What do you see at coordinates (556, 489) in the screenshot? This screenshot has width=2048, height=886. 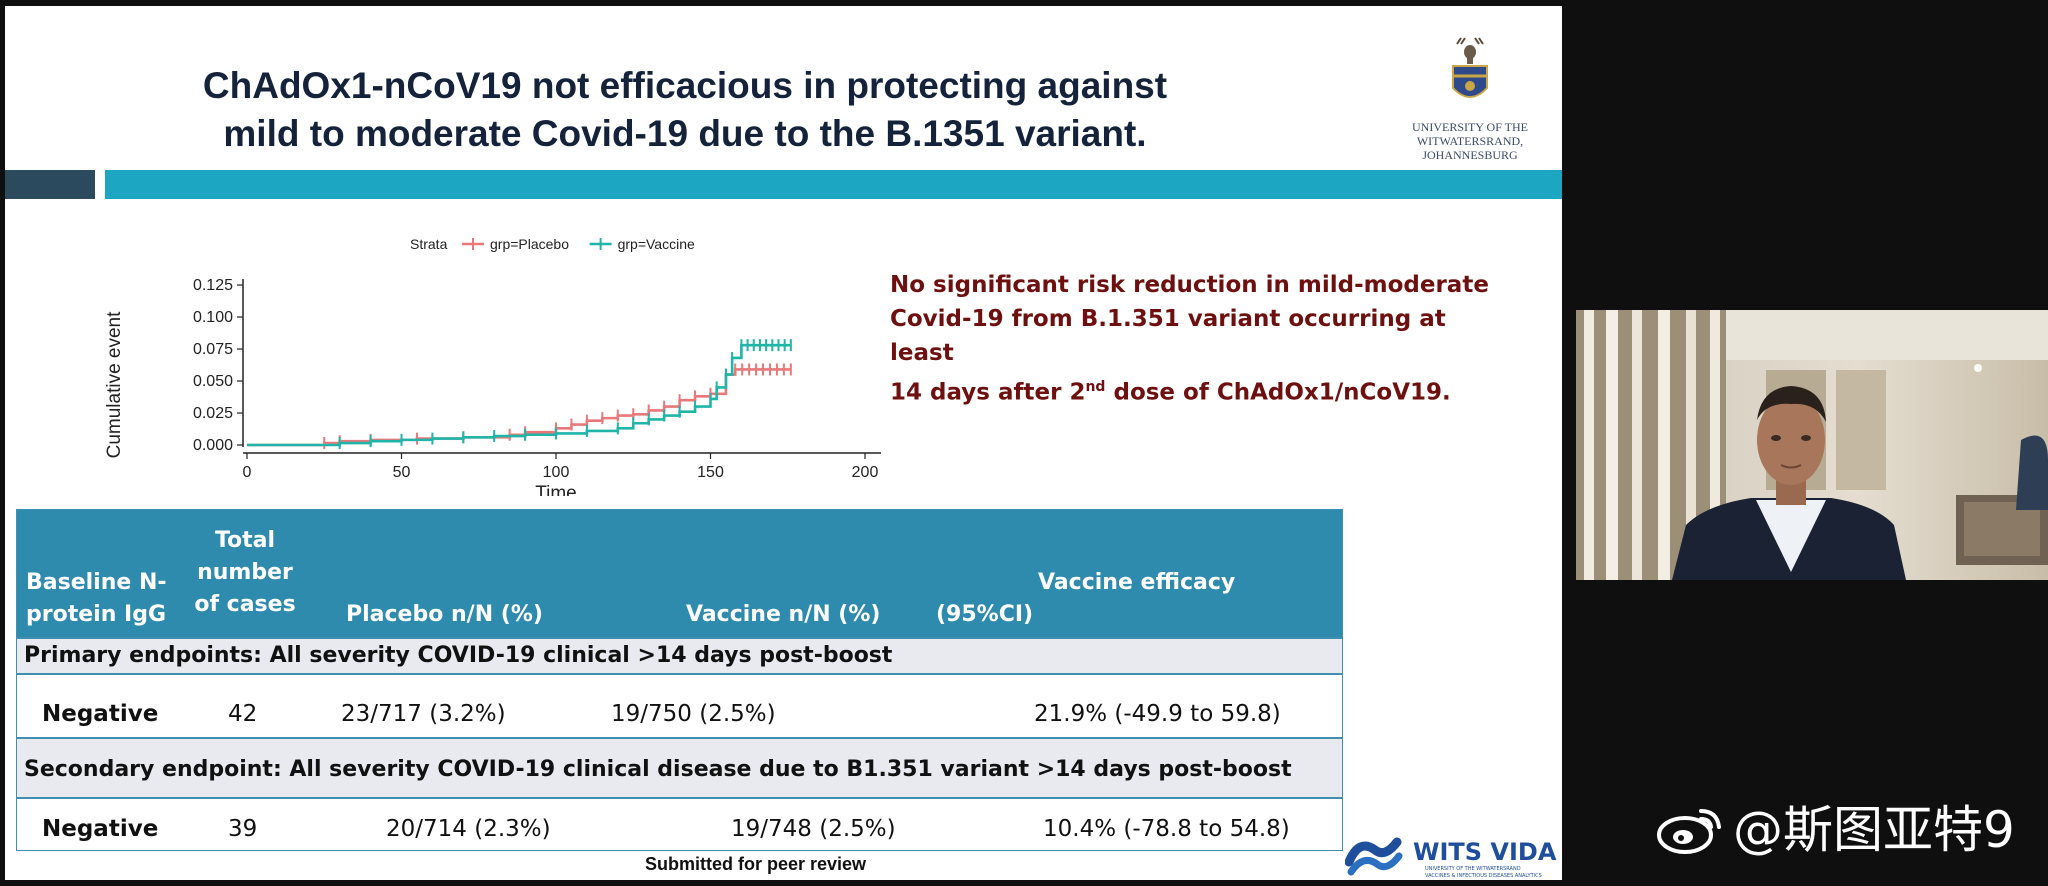 I see `x-axis-label: Time` at bounding box center [556, 489].